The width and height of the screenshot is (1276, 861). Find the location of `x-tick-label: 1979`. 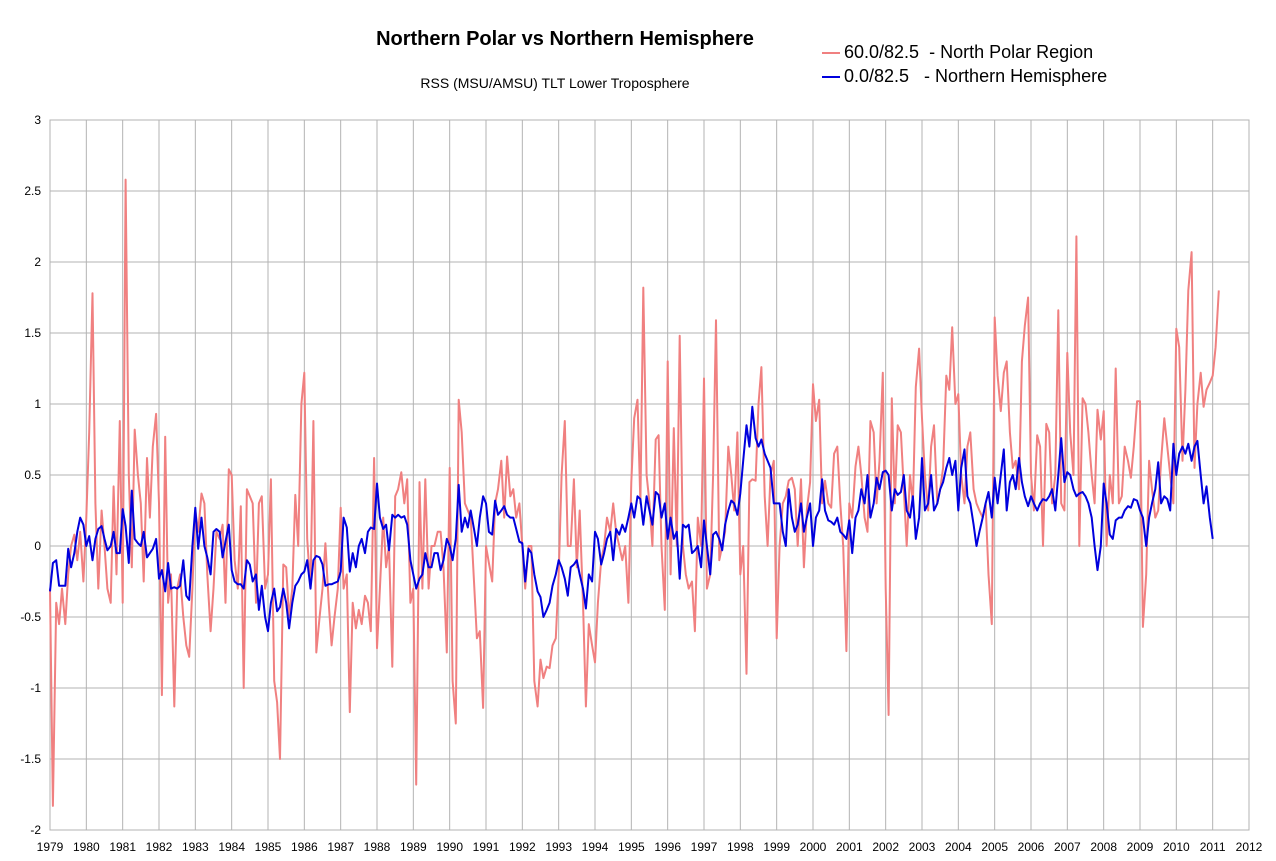

x-tick-label: 1979 is located at coordinates (50, 847).